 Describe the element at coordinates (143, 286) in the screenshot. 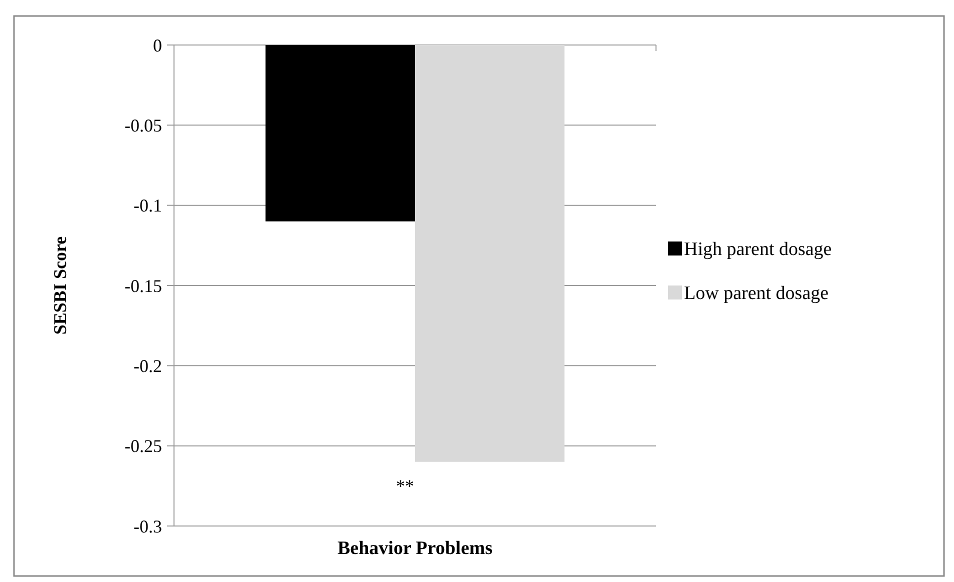

I see `y-tick-label: -0.15` at that location.